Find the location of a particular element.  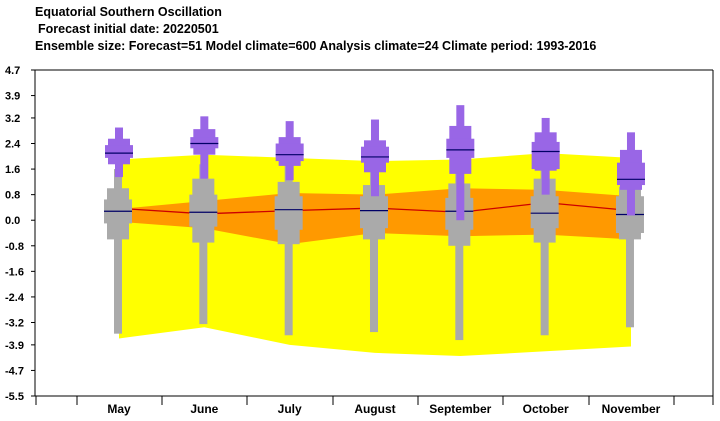

x-tick-label: September is located at coordinates (460, 409).